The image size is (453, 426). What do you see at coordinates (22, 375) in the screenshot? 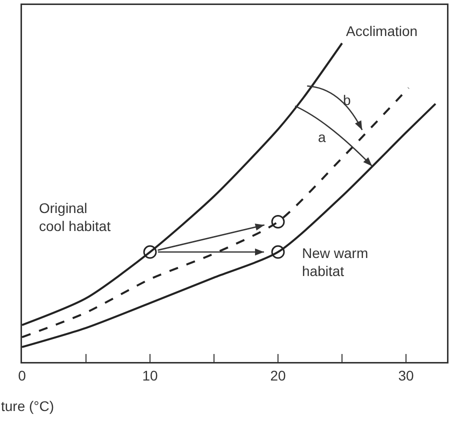
I see `x-tick-label: 0` at bounding box center [22, 375].